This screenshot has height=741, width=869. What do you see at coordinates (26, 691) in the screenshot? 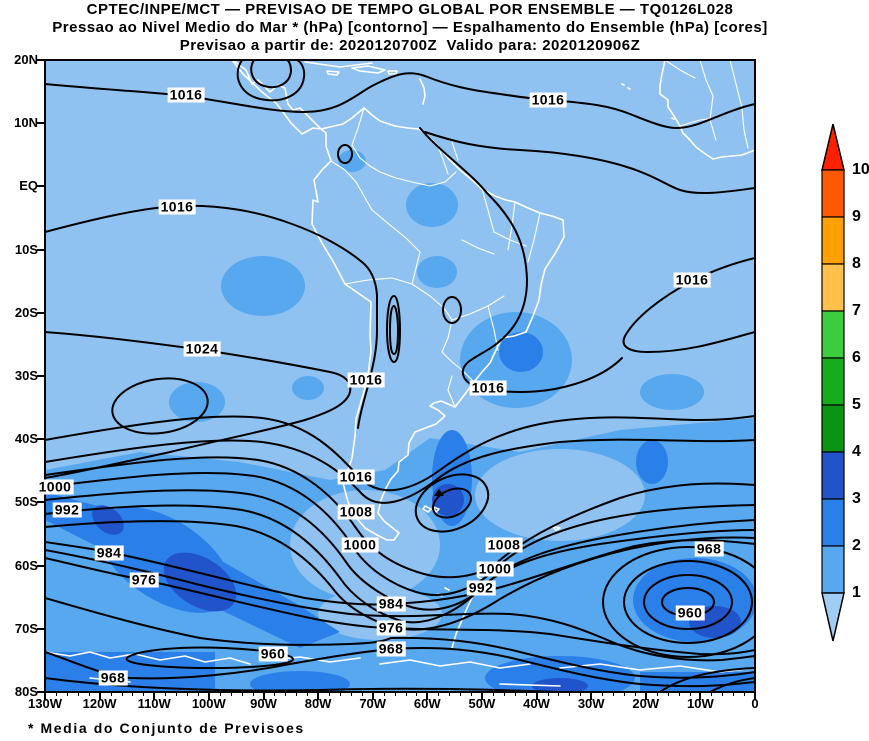
I see `y-axis-label: 80S` at bounding box center [26, 691].